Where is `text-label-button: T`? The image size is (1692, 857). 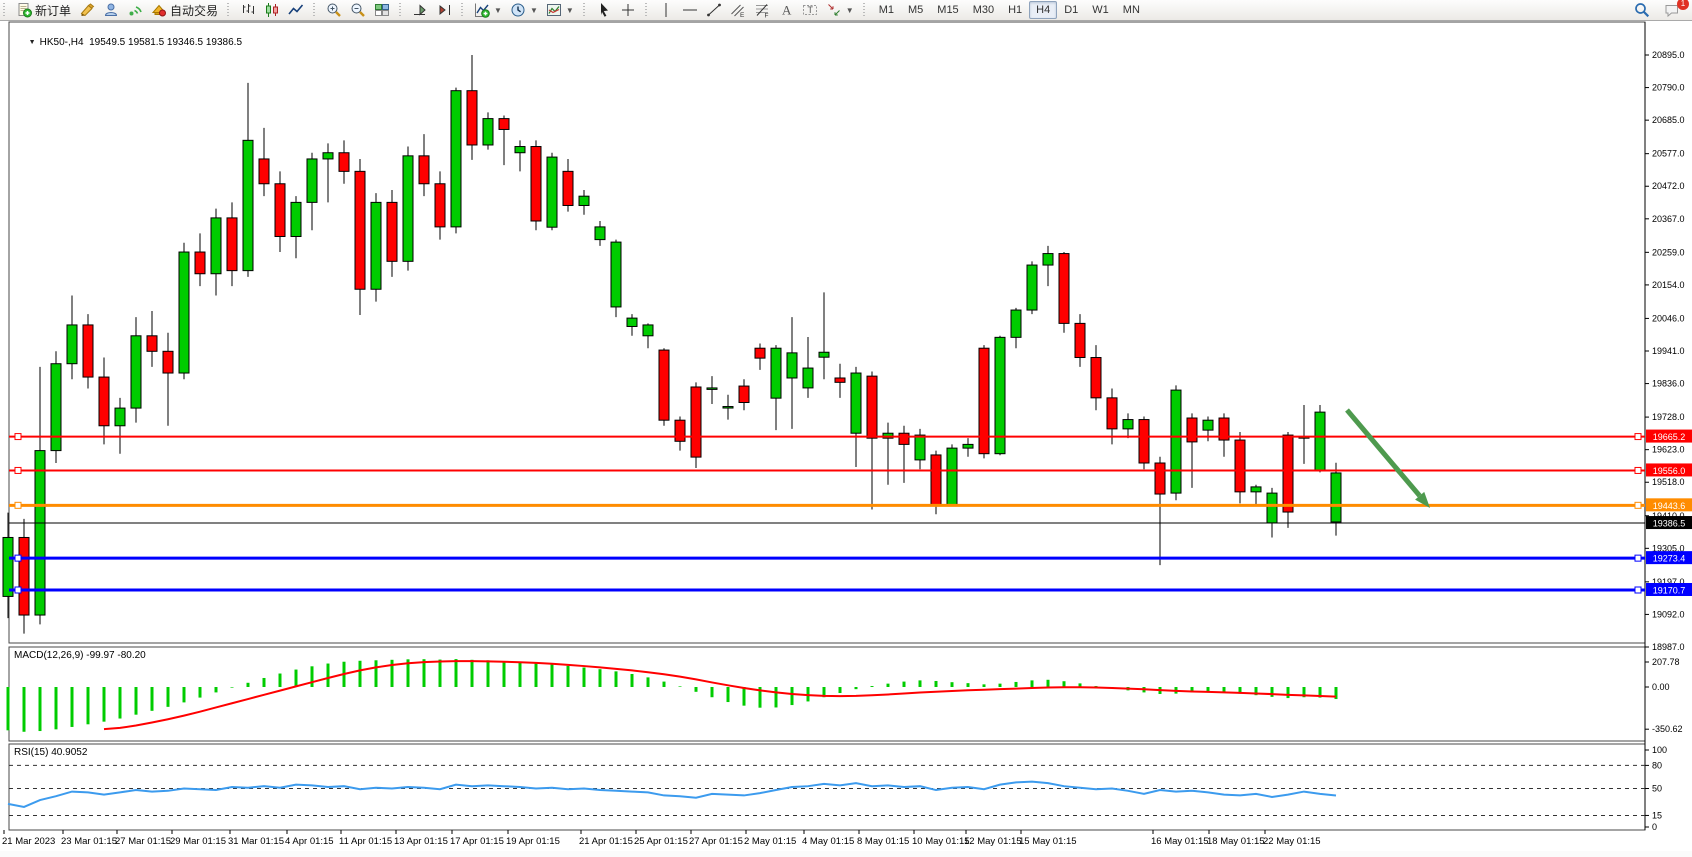
text-label-button: T is located at coordinates (810, 10).